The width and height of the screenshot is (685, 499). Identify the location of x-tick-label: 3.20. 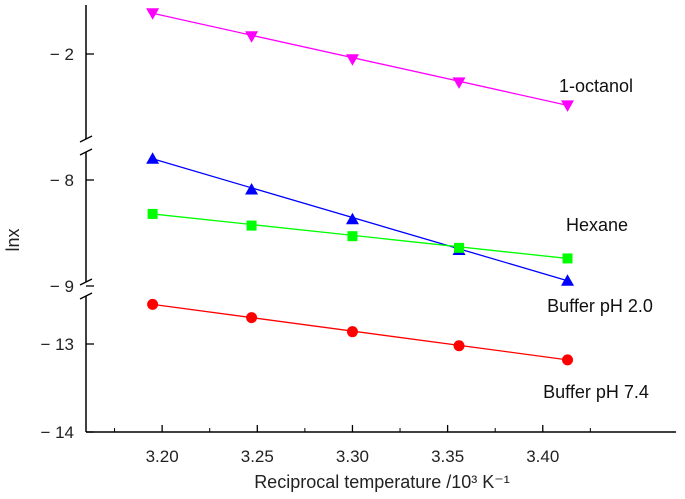
(162, 456).